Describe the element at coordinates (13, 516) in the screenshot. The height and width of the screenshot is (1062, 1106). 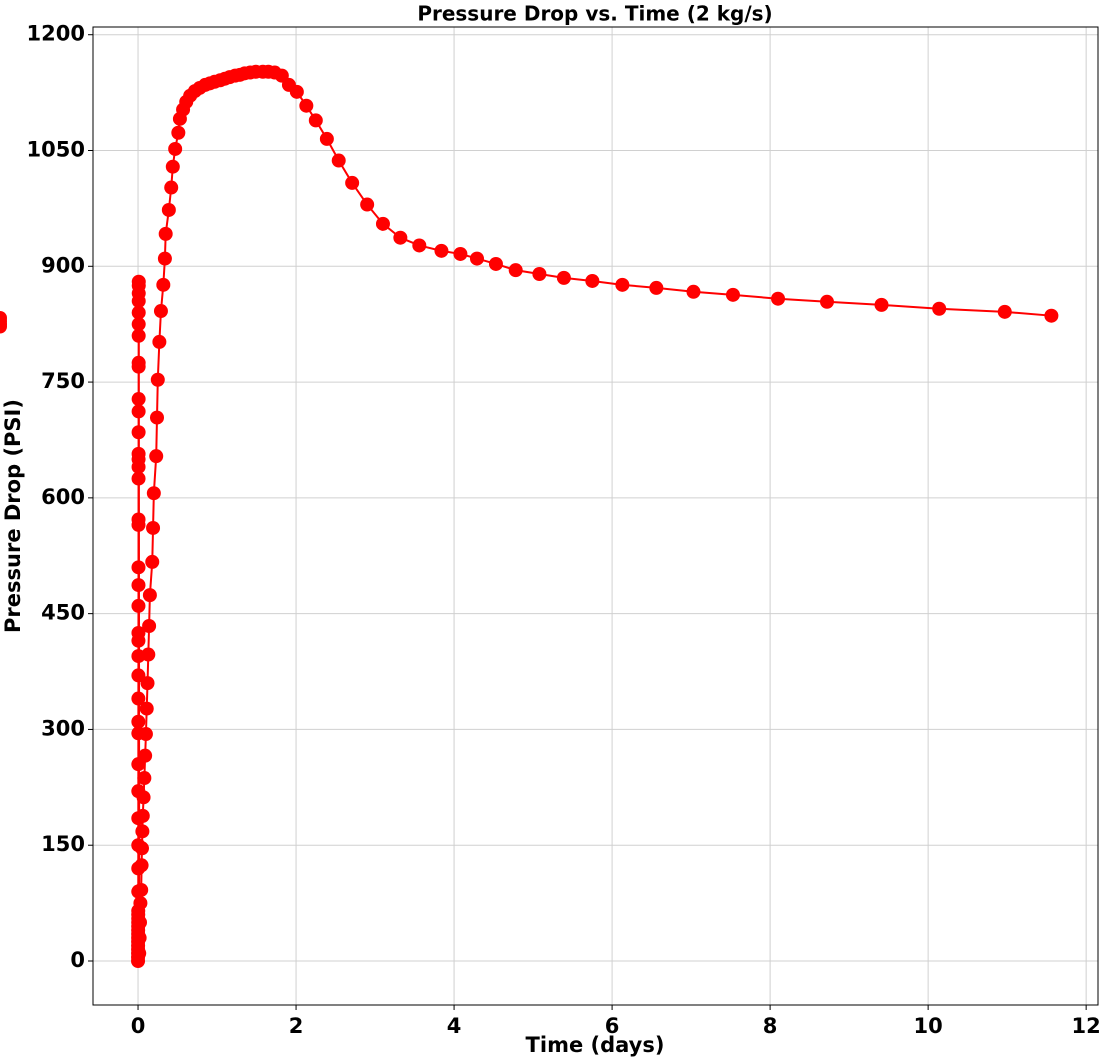
I see `y-axis-label: Pressure Drop (PSI)` at that location.